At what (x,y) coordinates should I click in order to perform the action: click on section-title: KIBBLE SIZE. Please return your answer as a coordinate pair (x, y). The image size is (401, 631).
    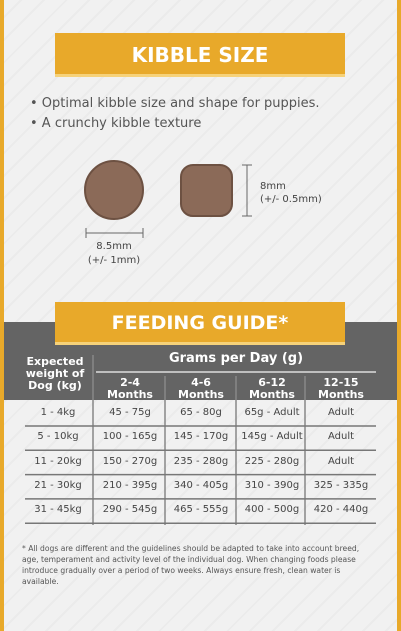
    Looking at the image, I should click on (200, 55).